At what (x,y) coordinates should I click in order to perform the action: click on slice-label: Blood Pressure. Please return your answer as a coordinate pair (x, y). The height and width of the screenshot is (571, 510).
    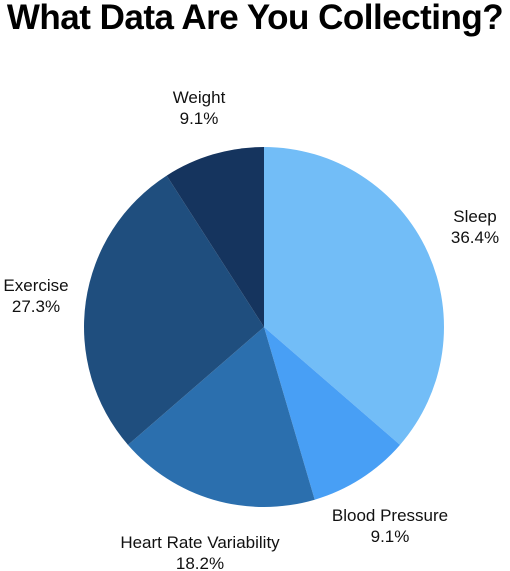
    Looking at the image, I should click on (390, 515).